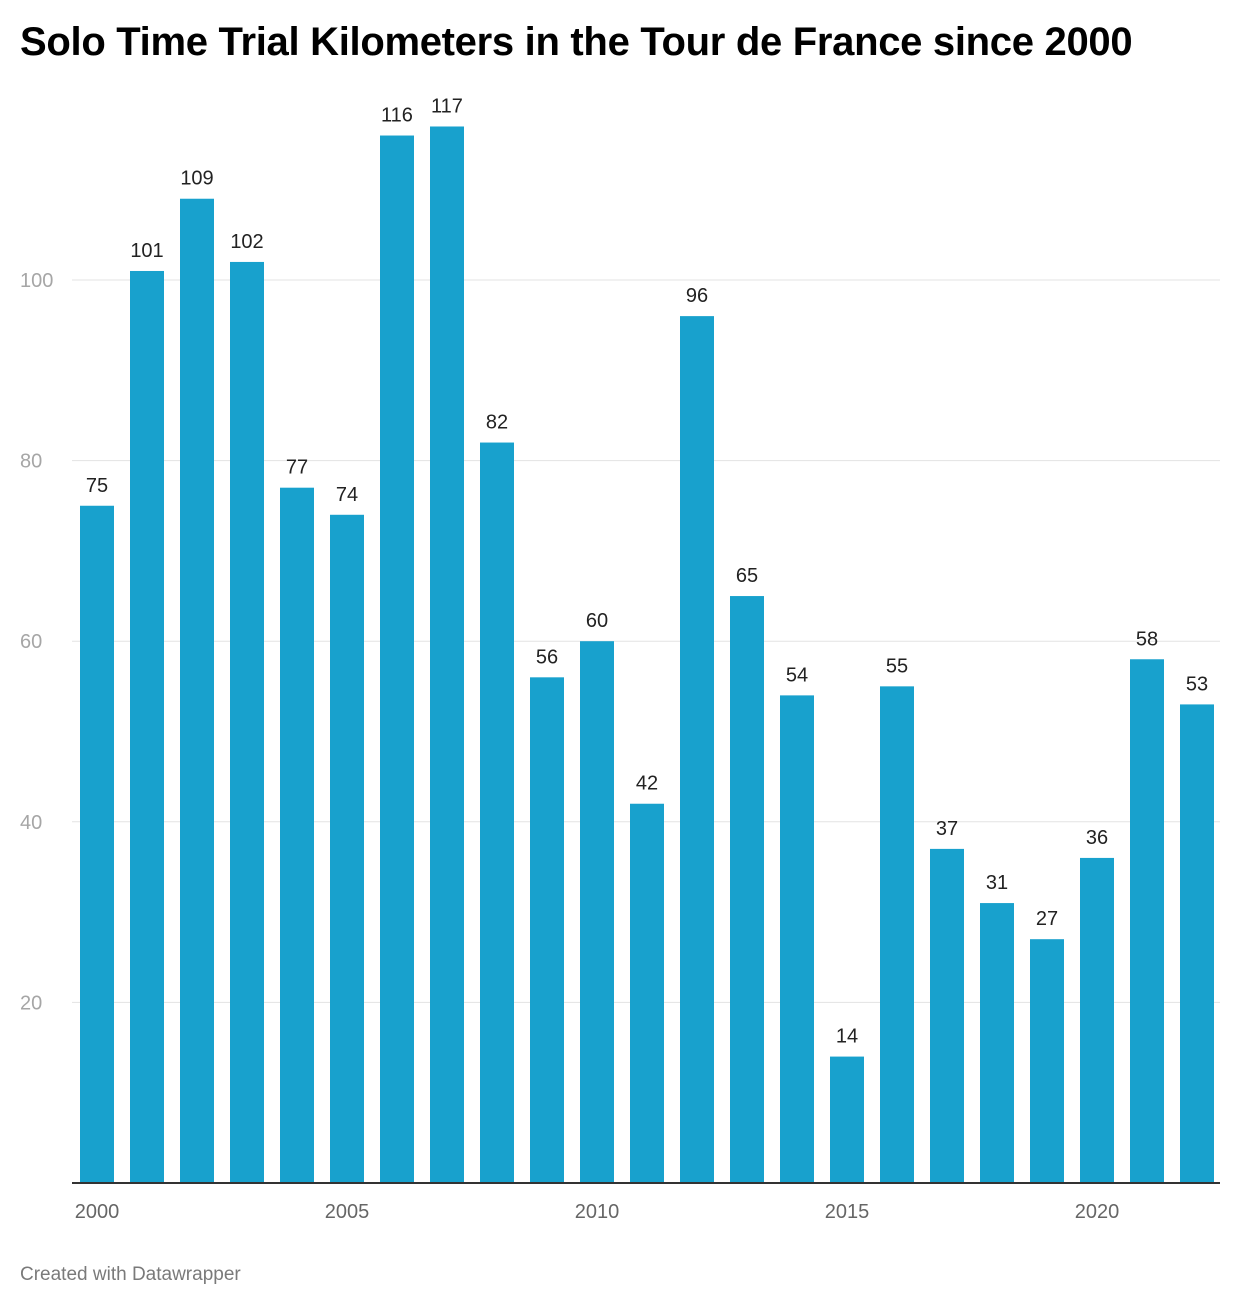  I want to click on data-label: 55, so click(897, 666).